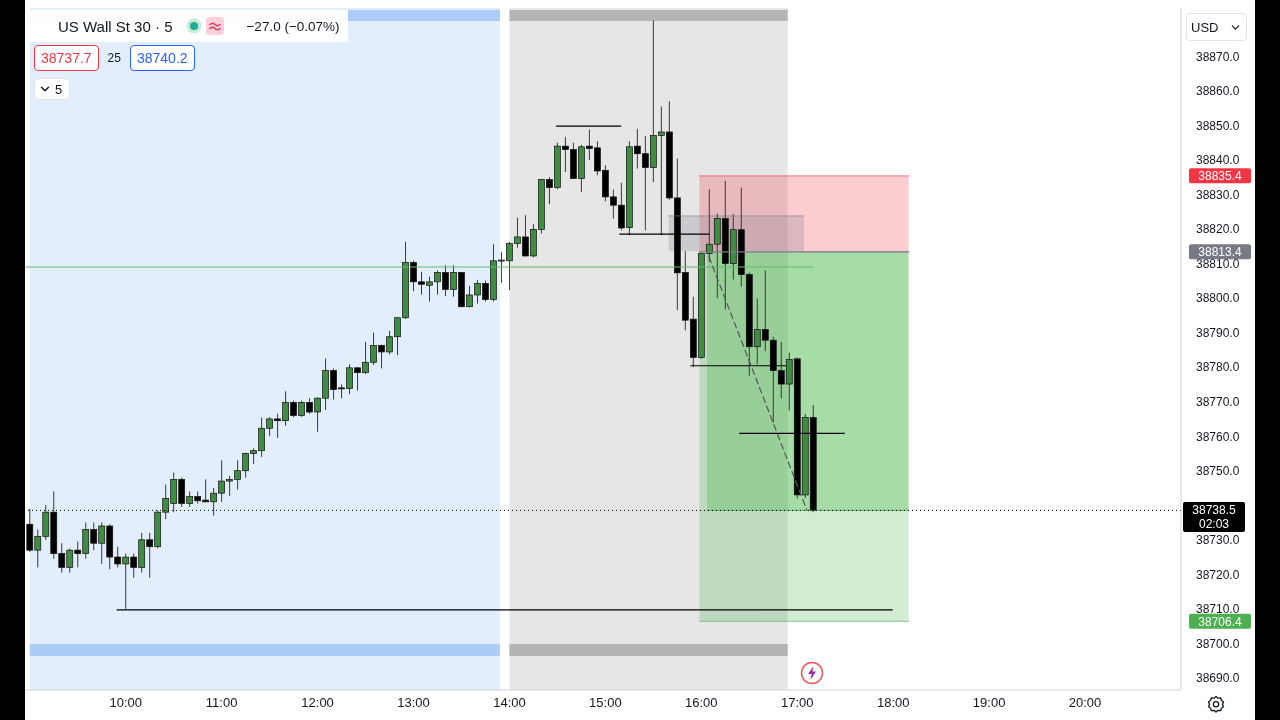 The image size is (1280, 720). What do you see at coordinates (797, 703) in the screenshot?
I see `x-tick-label: 17:00` at bounding box center [797, 703].